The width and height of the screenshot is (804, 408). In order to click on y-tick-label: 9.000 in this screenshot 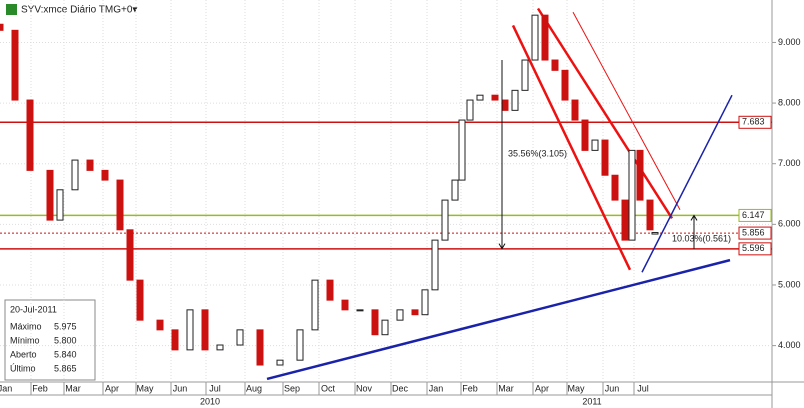, I will do `click(789, 42)`.